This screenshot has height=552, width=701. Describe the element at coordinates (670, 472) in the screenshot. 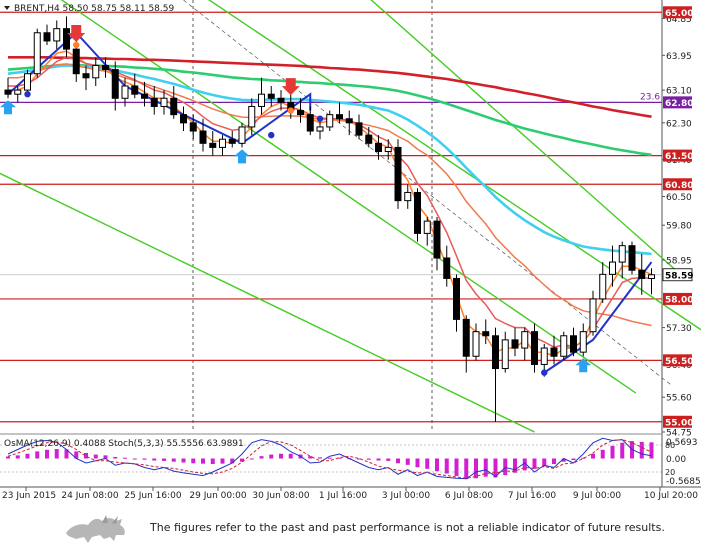

I see `stoch-level-label: 20` at that location.